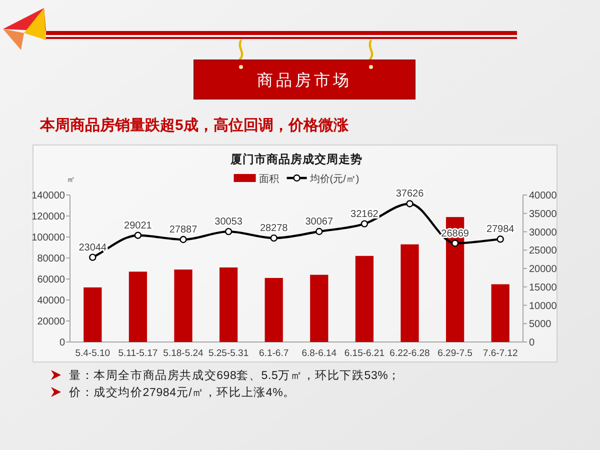  What do you see at coordinates (228, 222) in the screenshot?
I see `data-label: 30053` at bounding box center [228, 222].